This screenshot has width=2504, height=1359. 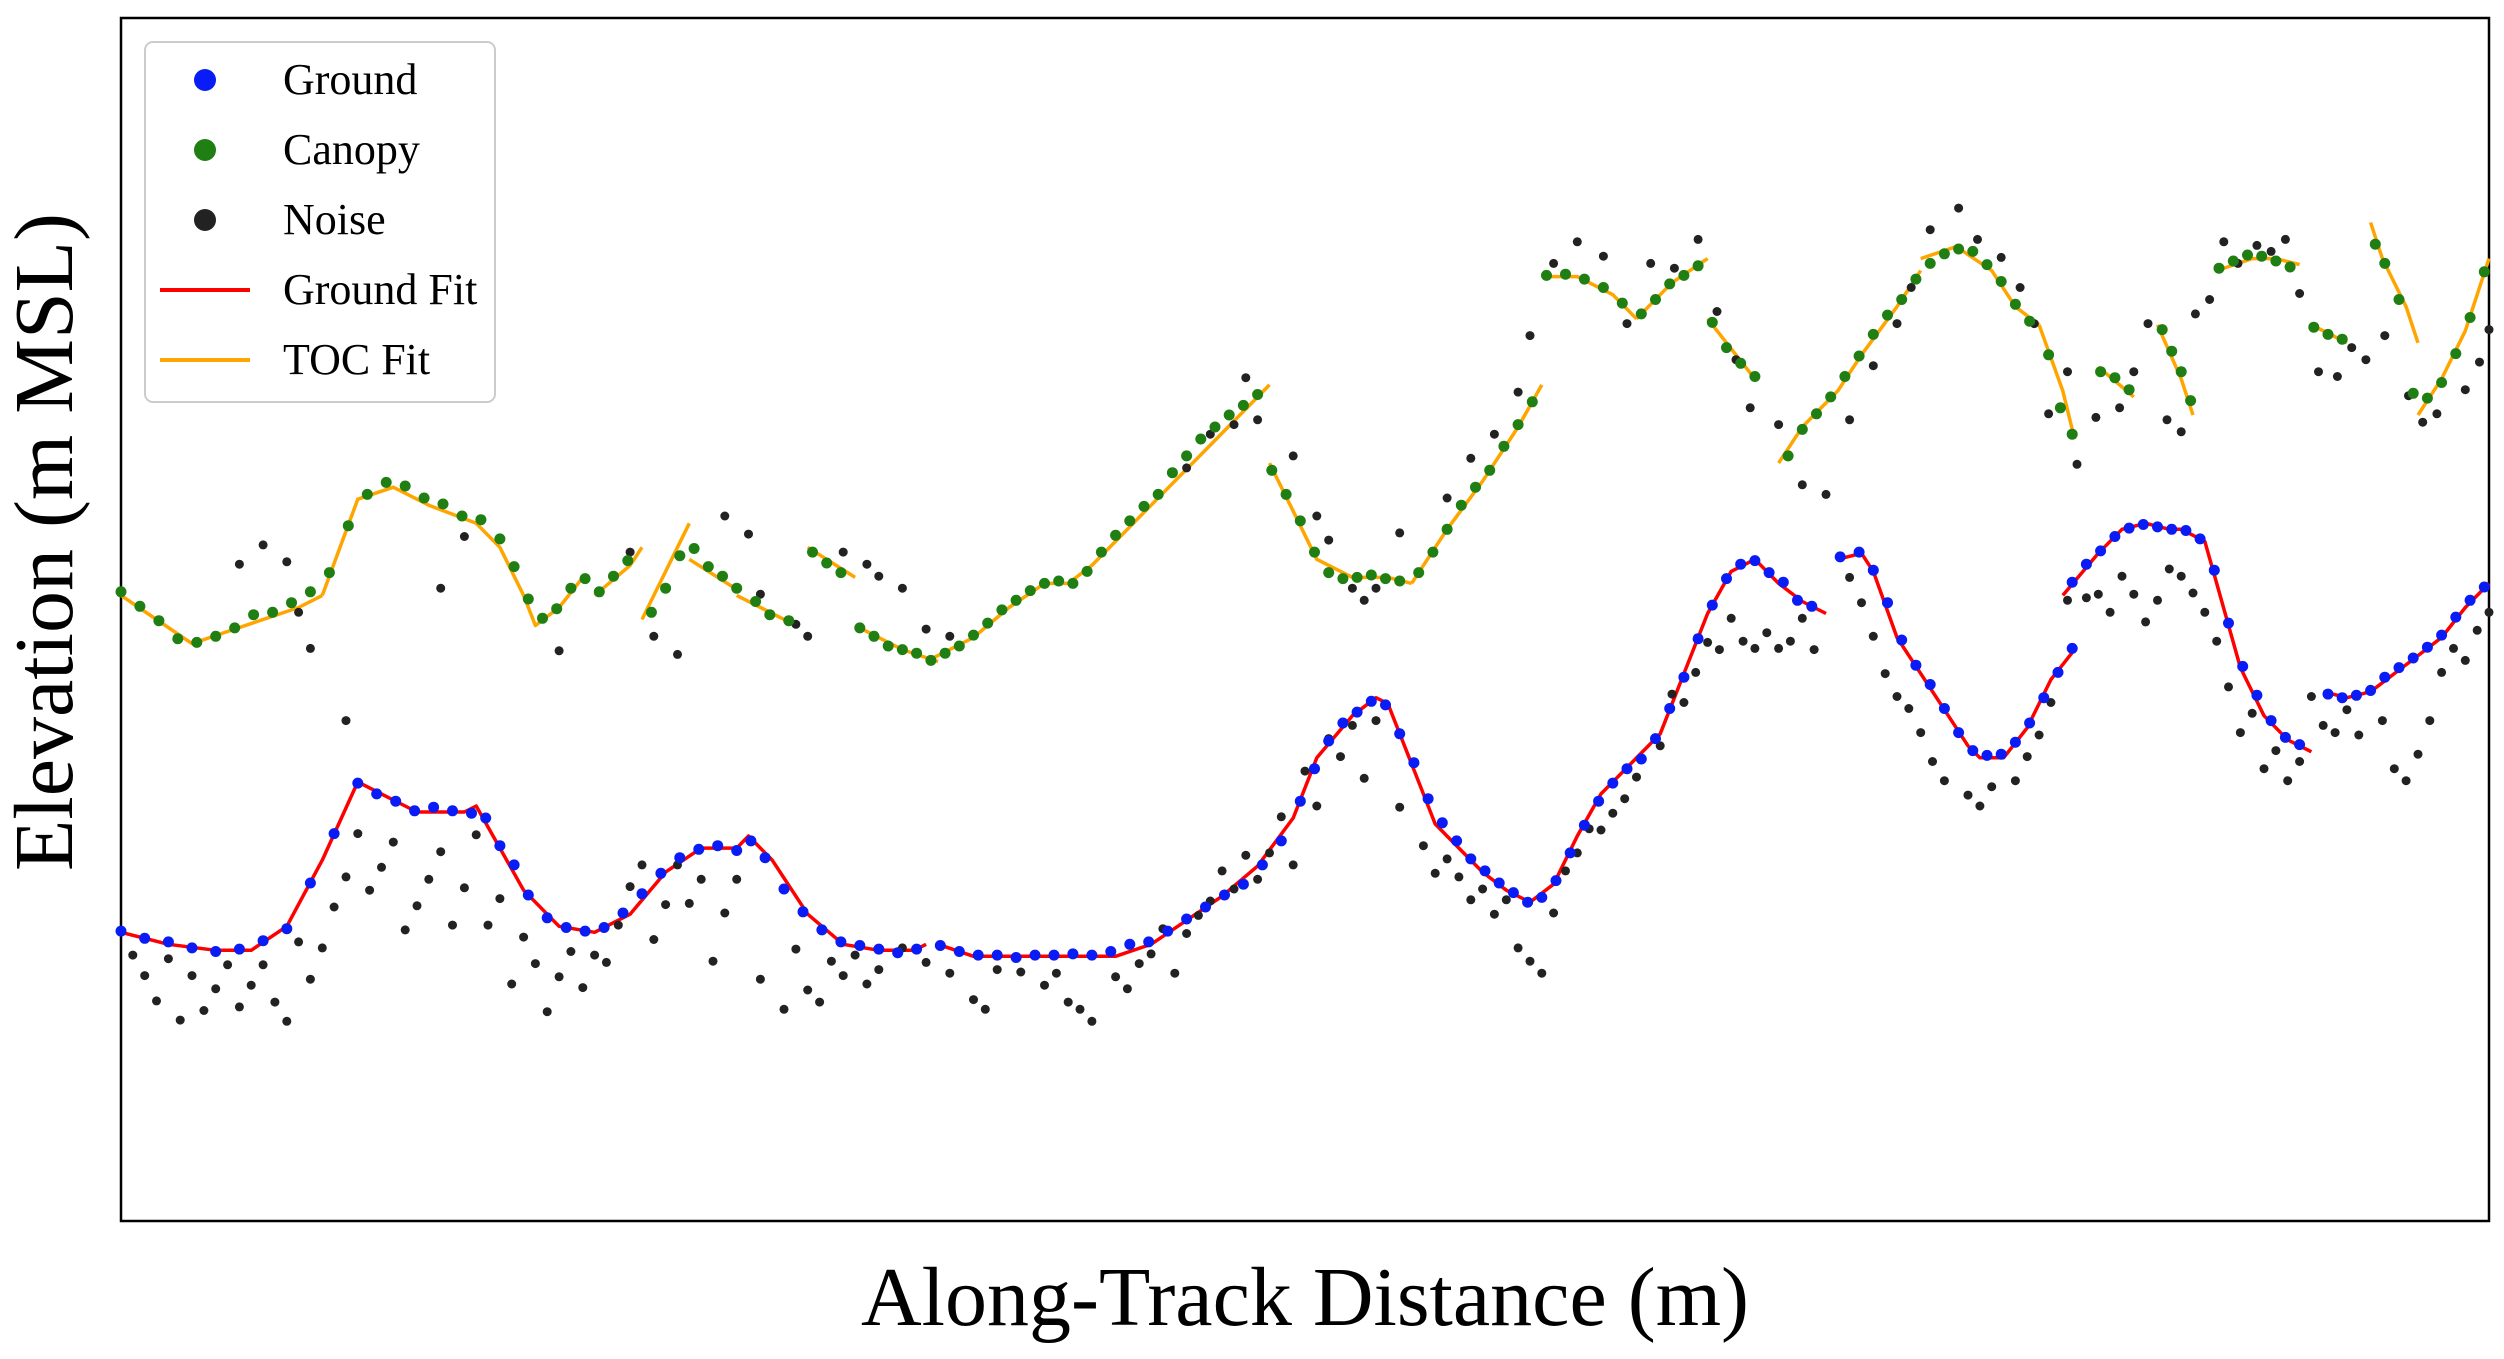 I want to click on legend-label-ground-fit: Ground Fit, so click(x=380, y=289).